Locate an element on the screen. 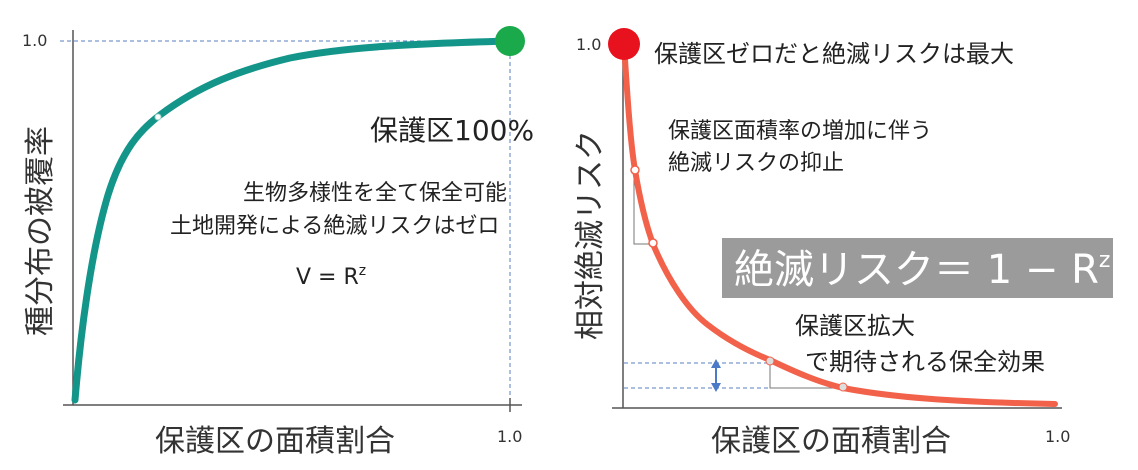 The image size is (1138, 470). left-x-axis-title: 保護区の面積割合 is located at coordinates (275, 441).